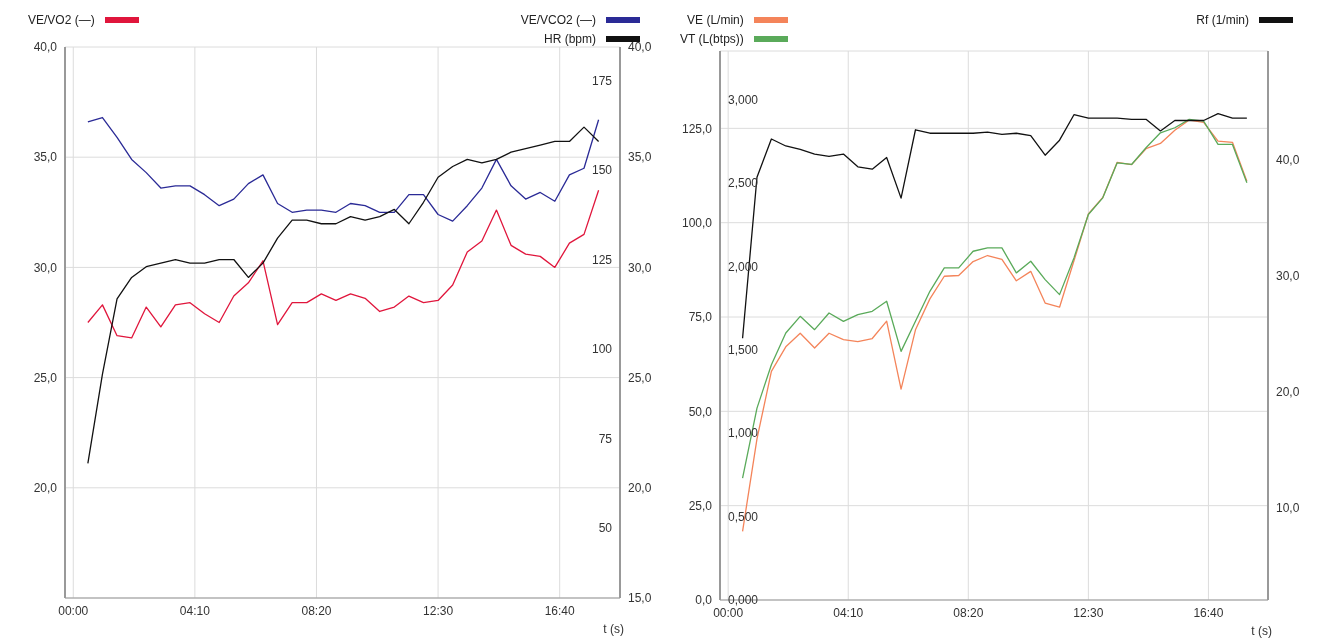 This screenshot has width=1321, height=642. I want to click on y2-tick-label: 35,0, so click(640, 157).